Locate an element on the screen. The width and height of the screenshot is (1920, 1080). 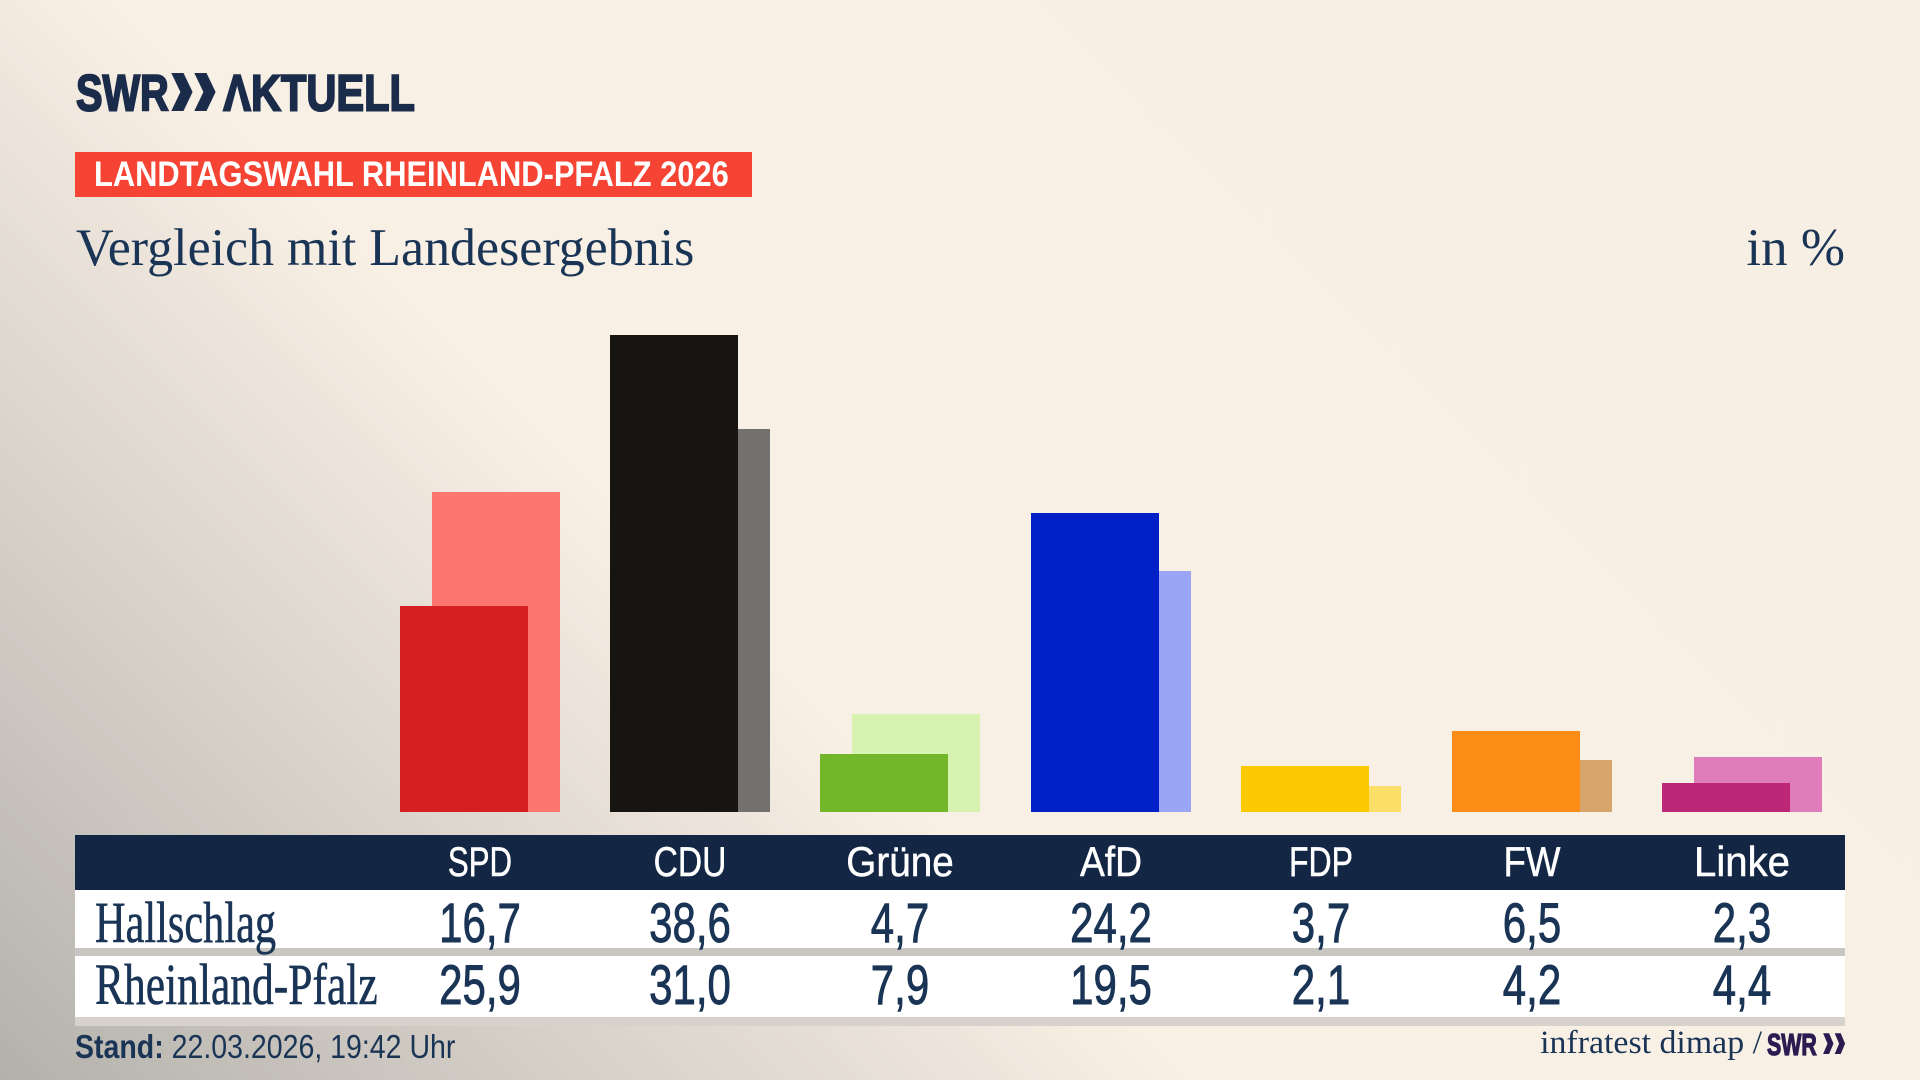
svg-text: ΛKTUELL is located at coordinates (319, 92).